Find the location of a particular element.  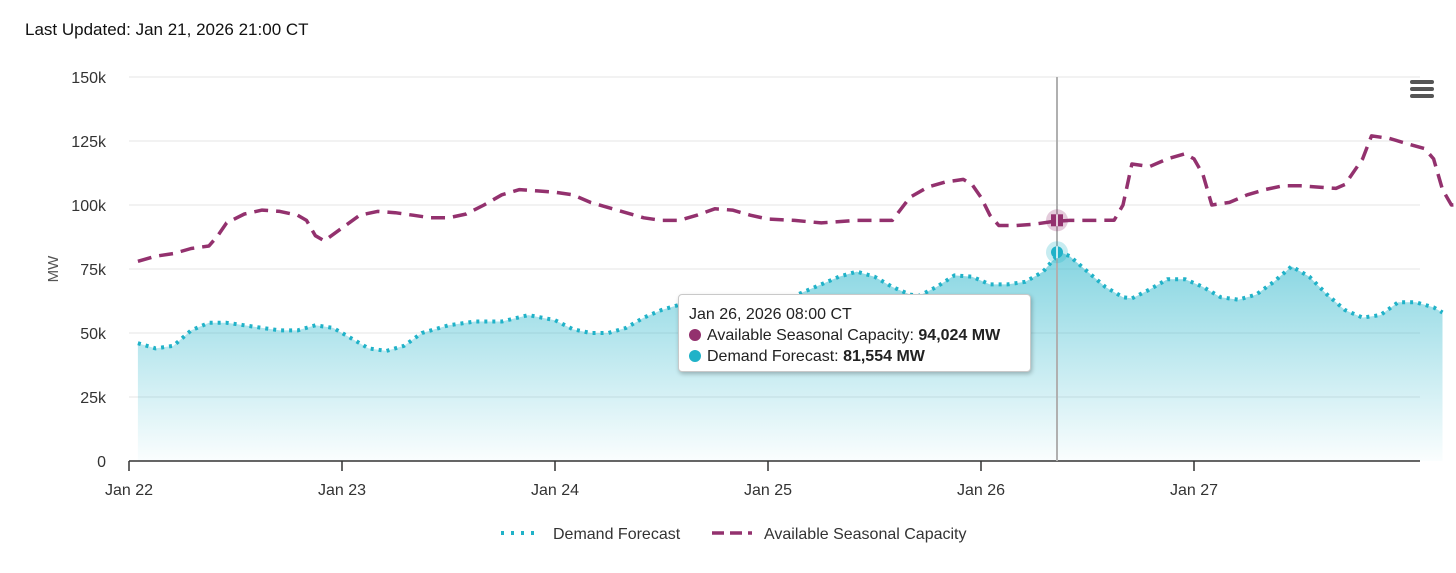

y-tick-label: 25k is located at coordinates (93, 398).